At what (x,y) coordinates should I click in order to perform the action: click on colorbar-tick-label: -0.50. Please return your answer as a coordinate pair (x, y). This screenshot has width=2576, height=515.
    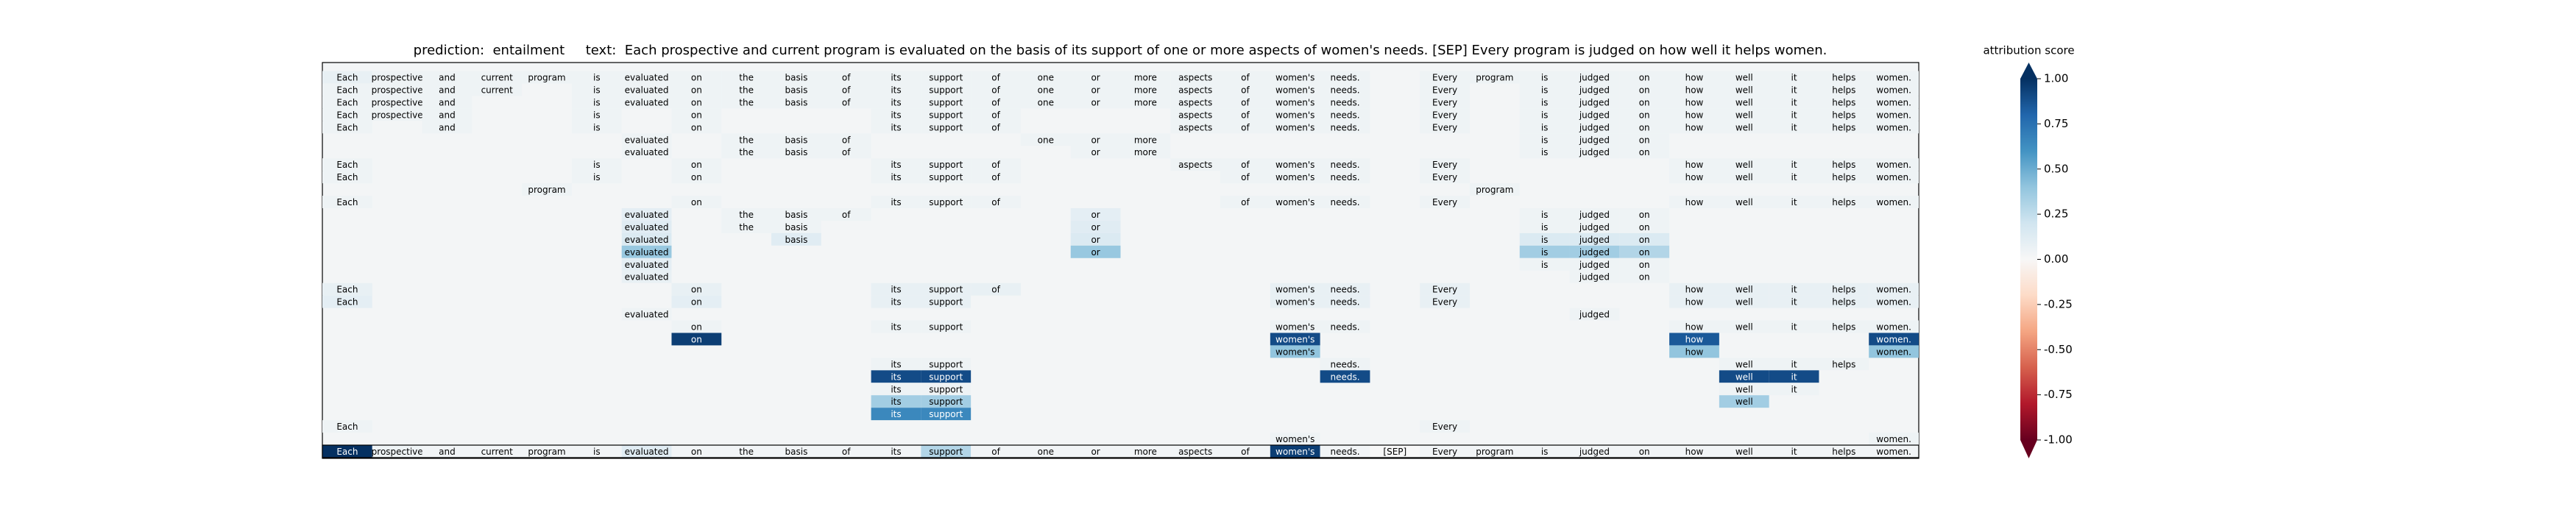
    Looking at the image, I should click on (2058, 350).